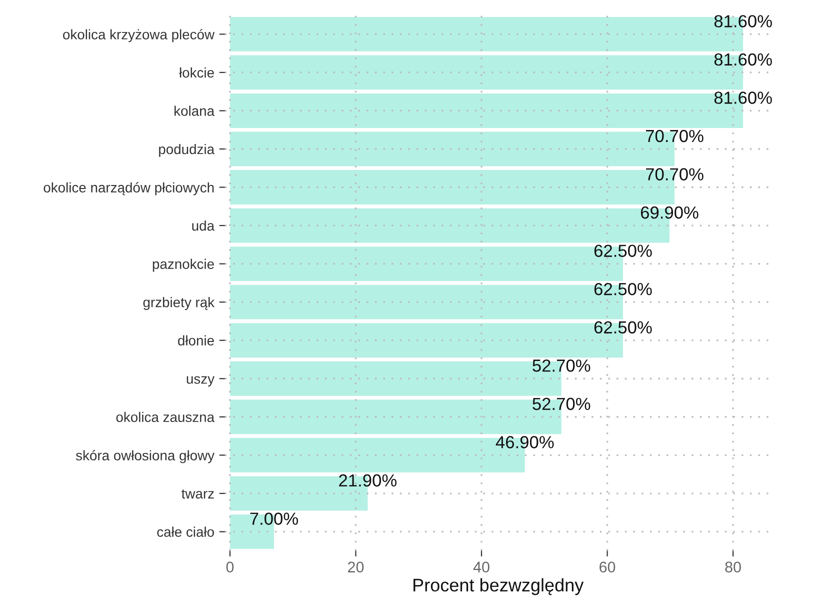  Describe the element at coordinates (165, 417) in the screenshot. I see `y-tick-label: okolica zauszna` at that location.